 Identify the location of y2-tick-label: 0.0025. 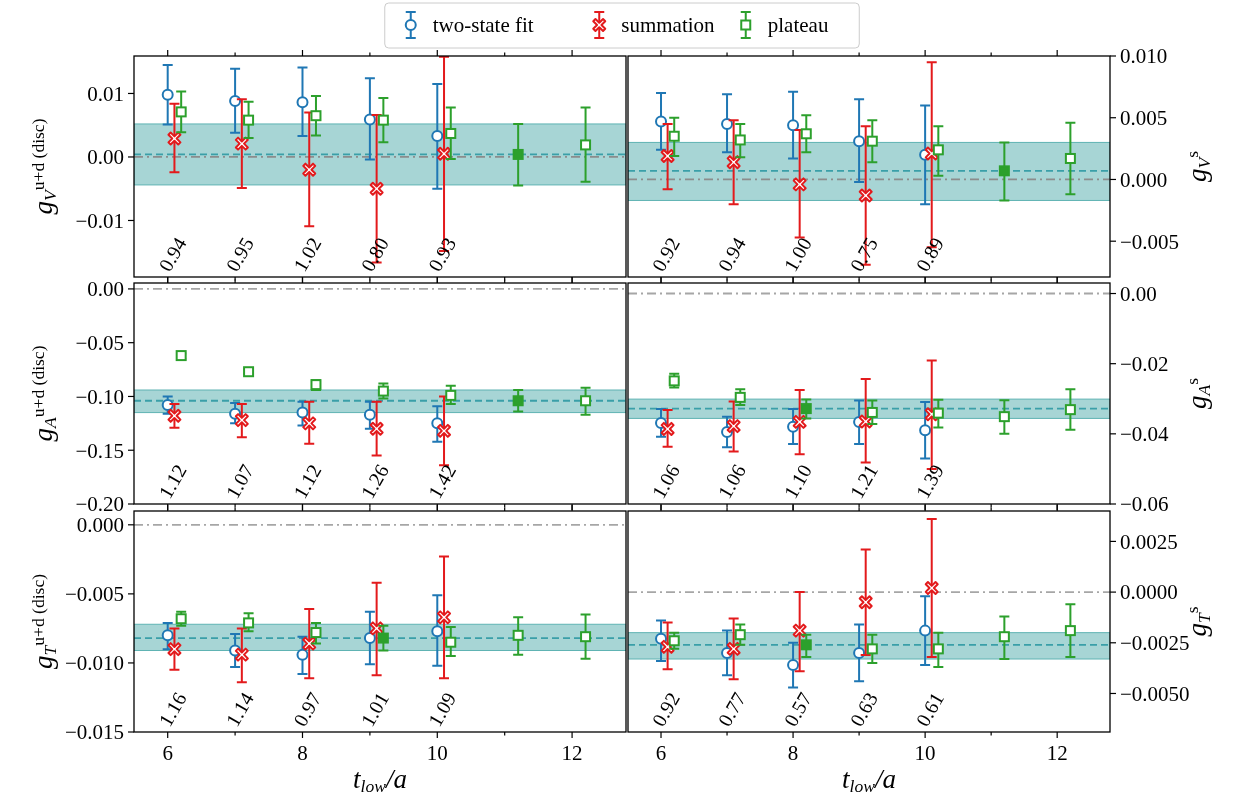
(1149, 541).